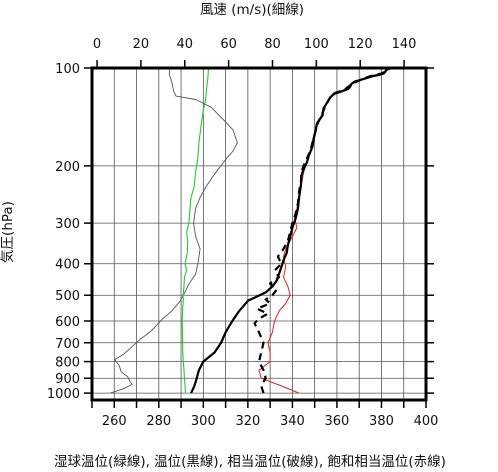 The image size is (498, 472). I want to click on y-tick-label: 200, so click(67, 167).